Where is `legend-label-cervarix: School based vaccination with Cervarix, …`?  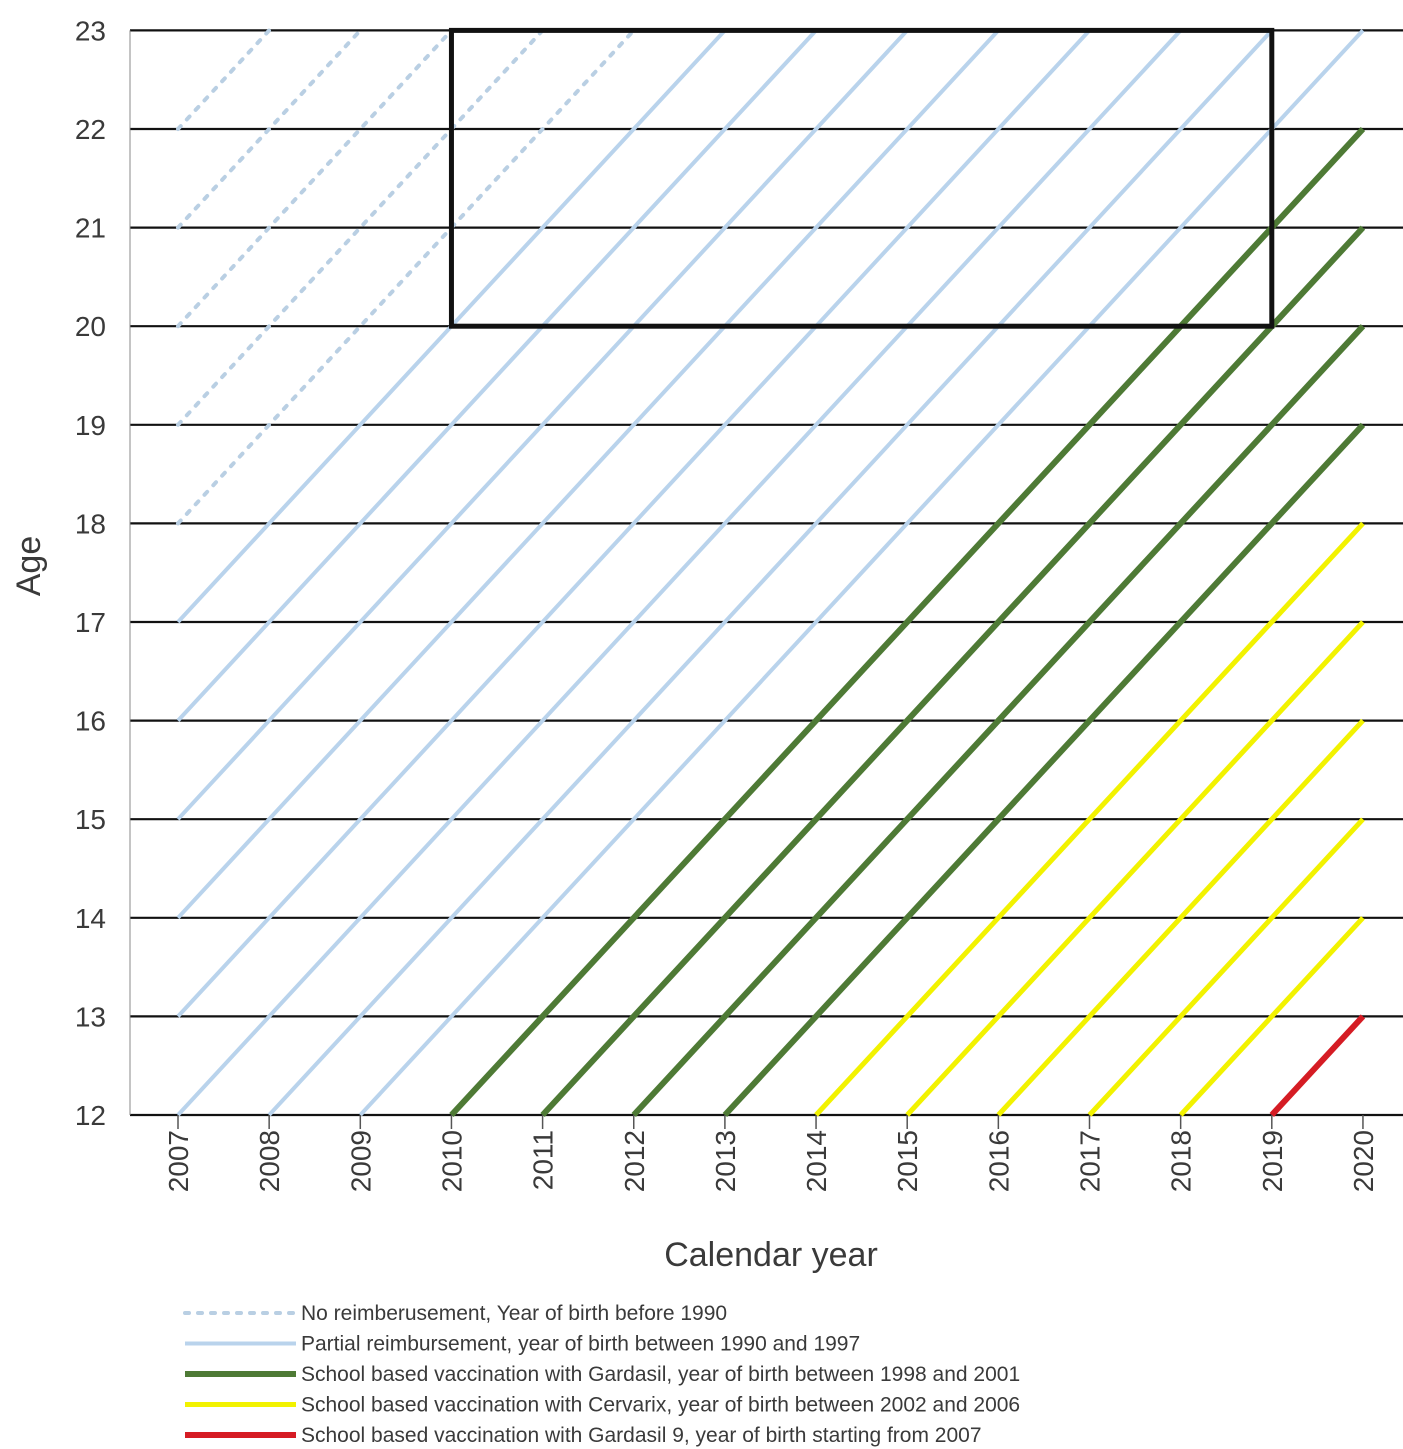 legend-label-cervarix: School based vaccination with Cervarix, … is located at coordinates (660, 1405).